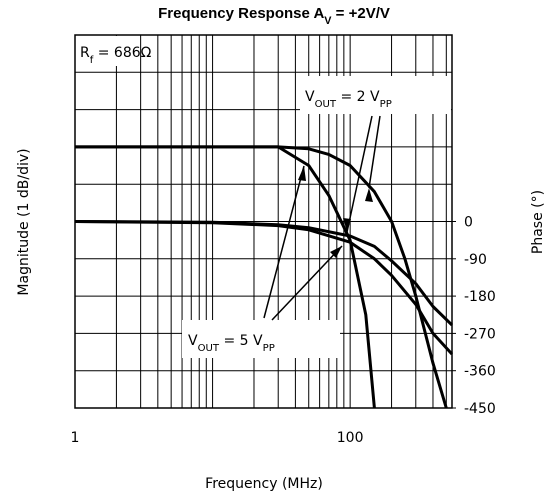 Image resolution: width=553 pixels, height=500 pixels. What do you see at coordinates (480, 297) in the screenshot?
I see `y2-tick-label: -180` at bounding box center [480, 297].